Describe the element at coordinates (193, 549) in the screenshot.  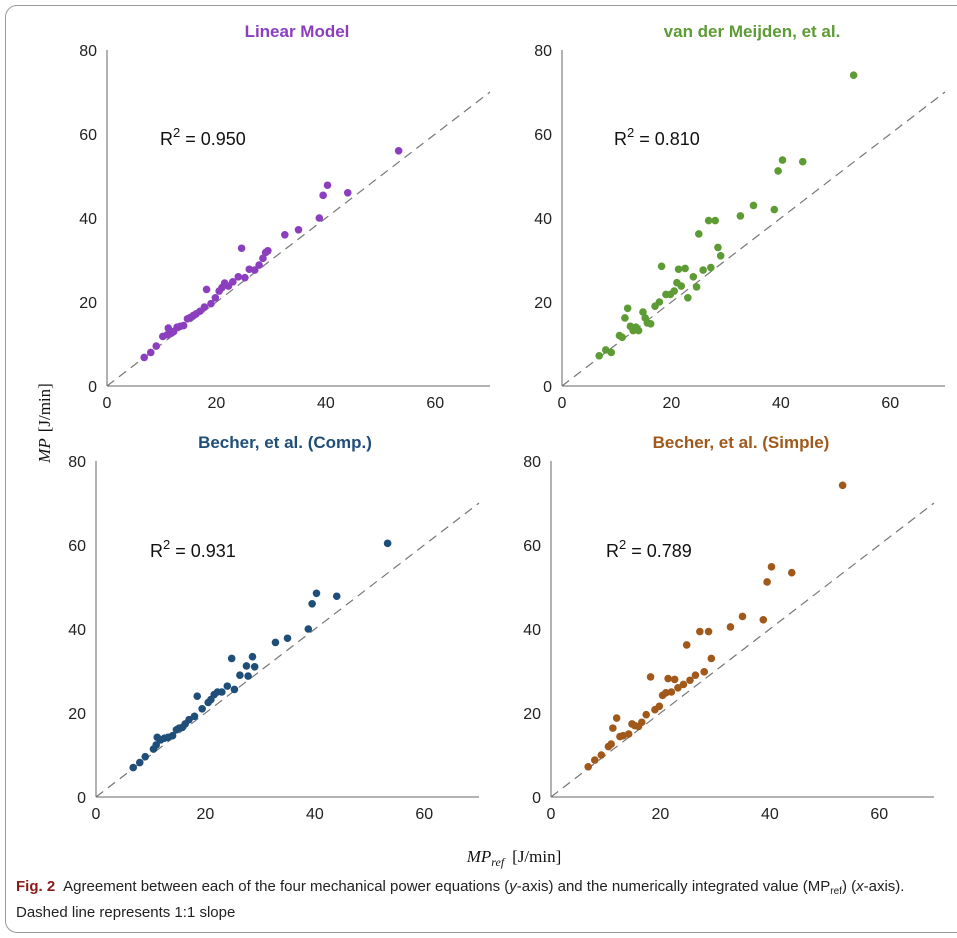
I see `r-squared-label: R2 = 0.931` at that location.